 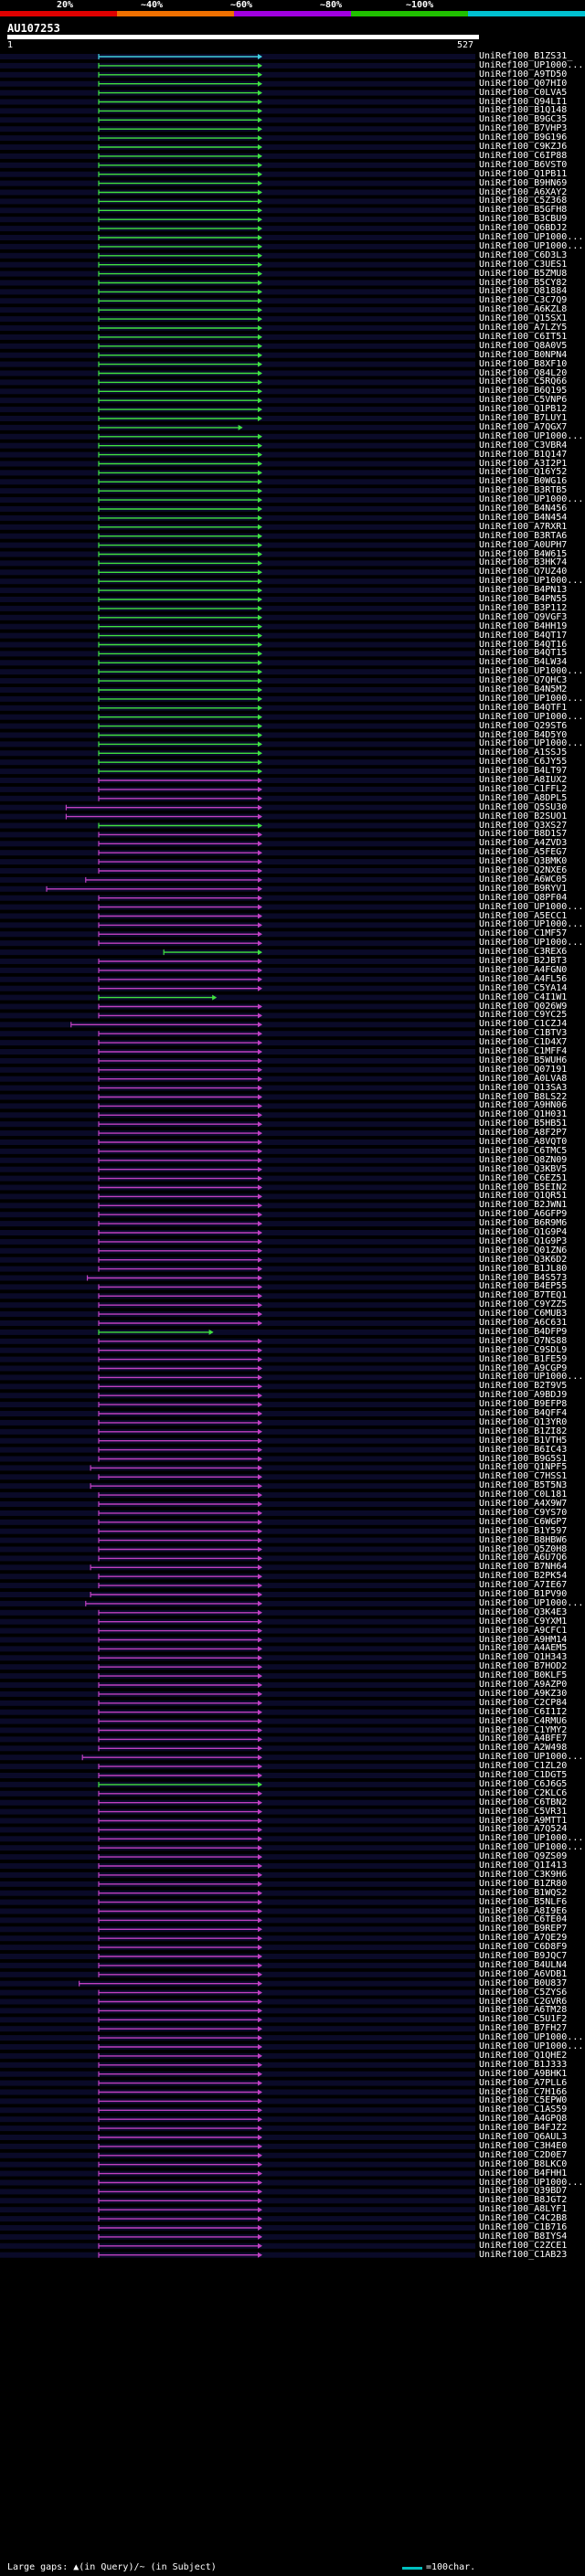 I want to click on hit-label: UniRef100_B7LUY1, so click(x=523, y=418).